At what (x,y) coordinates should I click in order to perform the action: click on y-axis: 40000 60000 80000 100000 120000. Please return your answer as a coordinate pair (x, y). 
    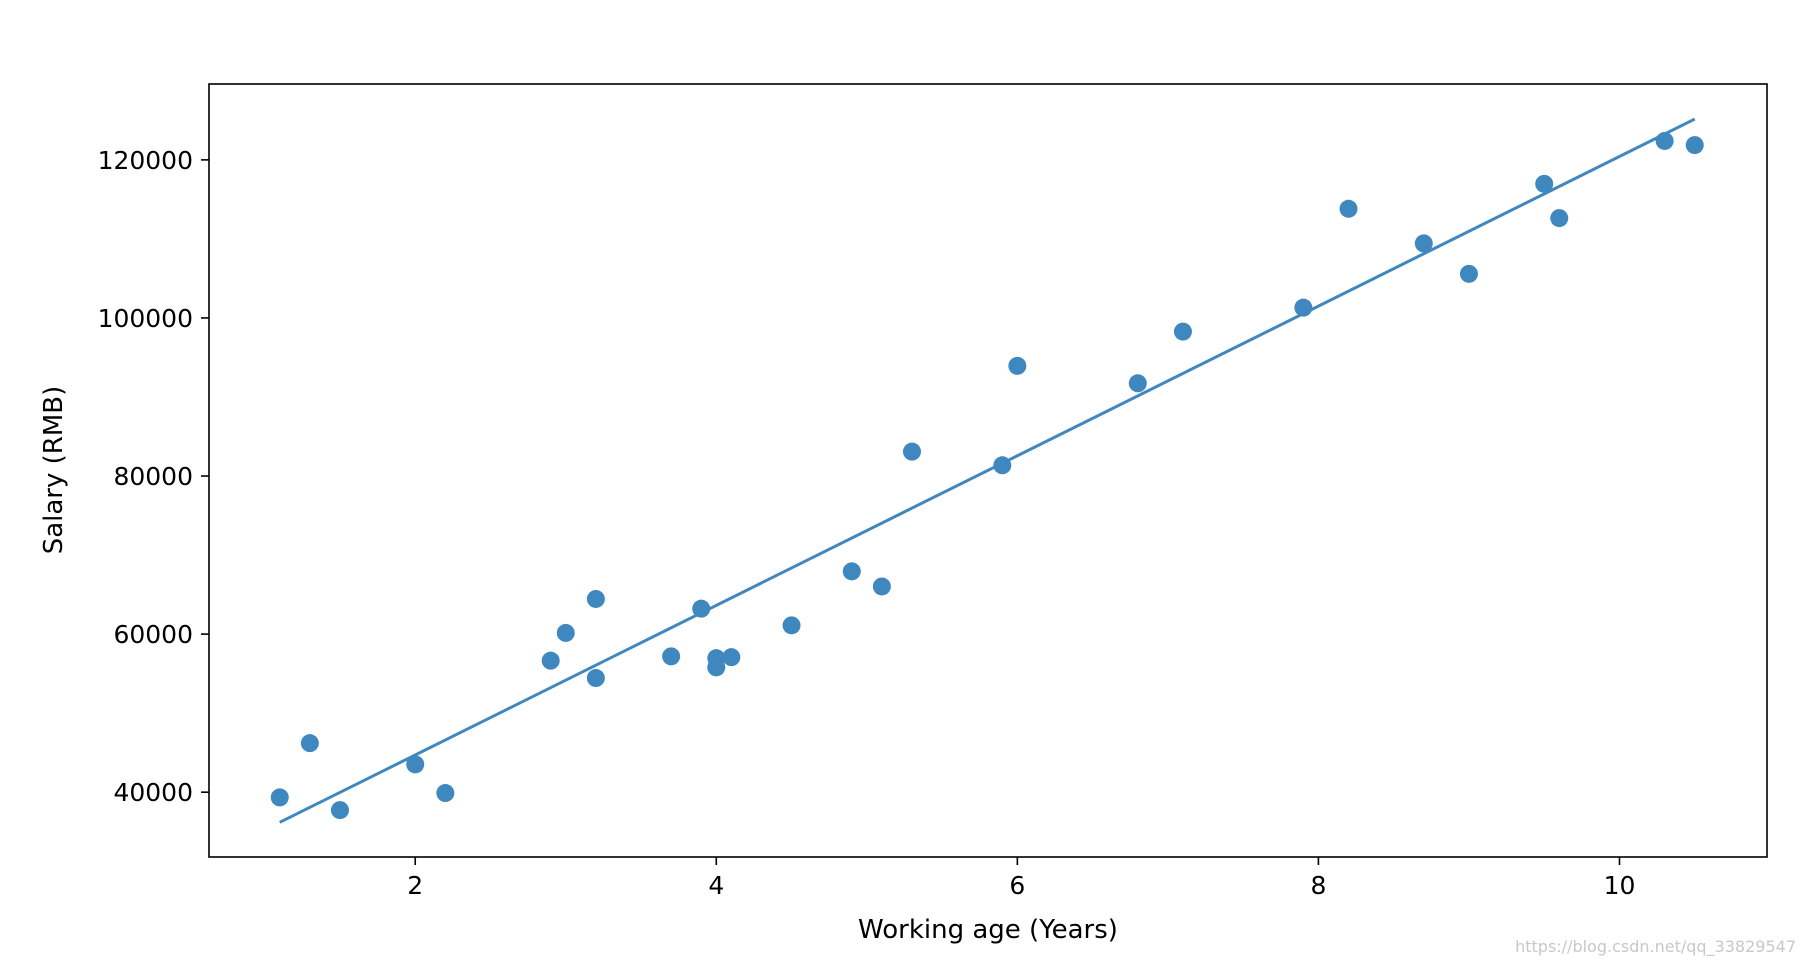
    Looking at the image, I should click on (153, 476).